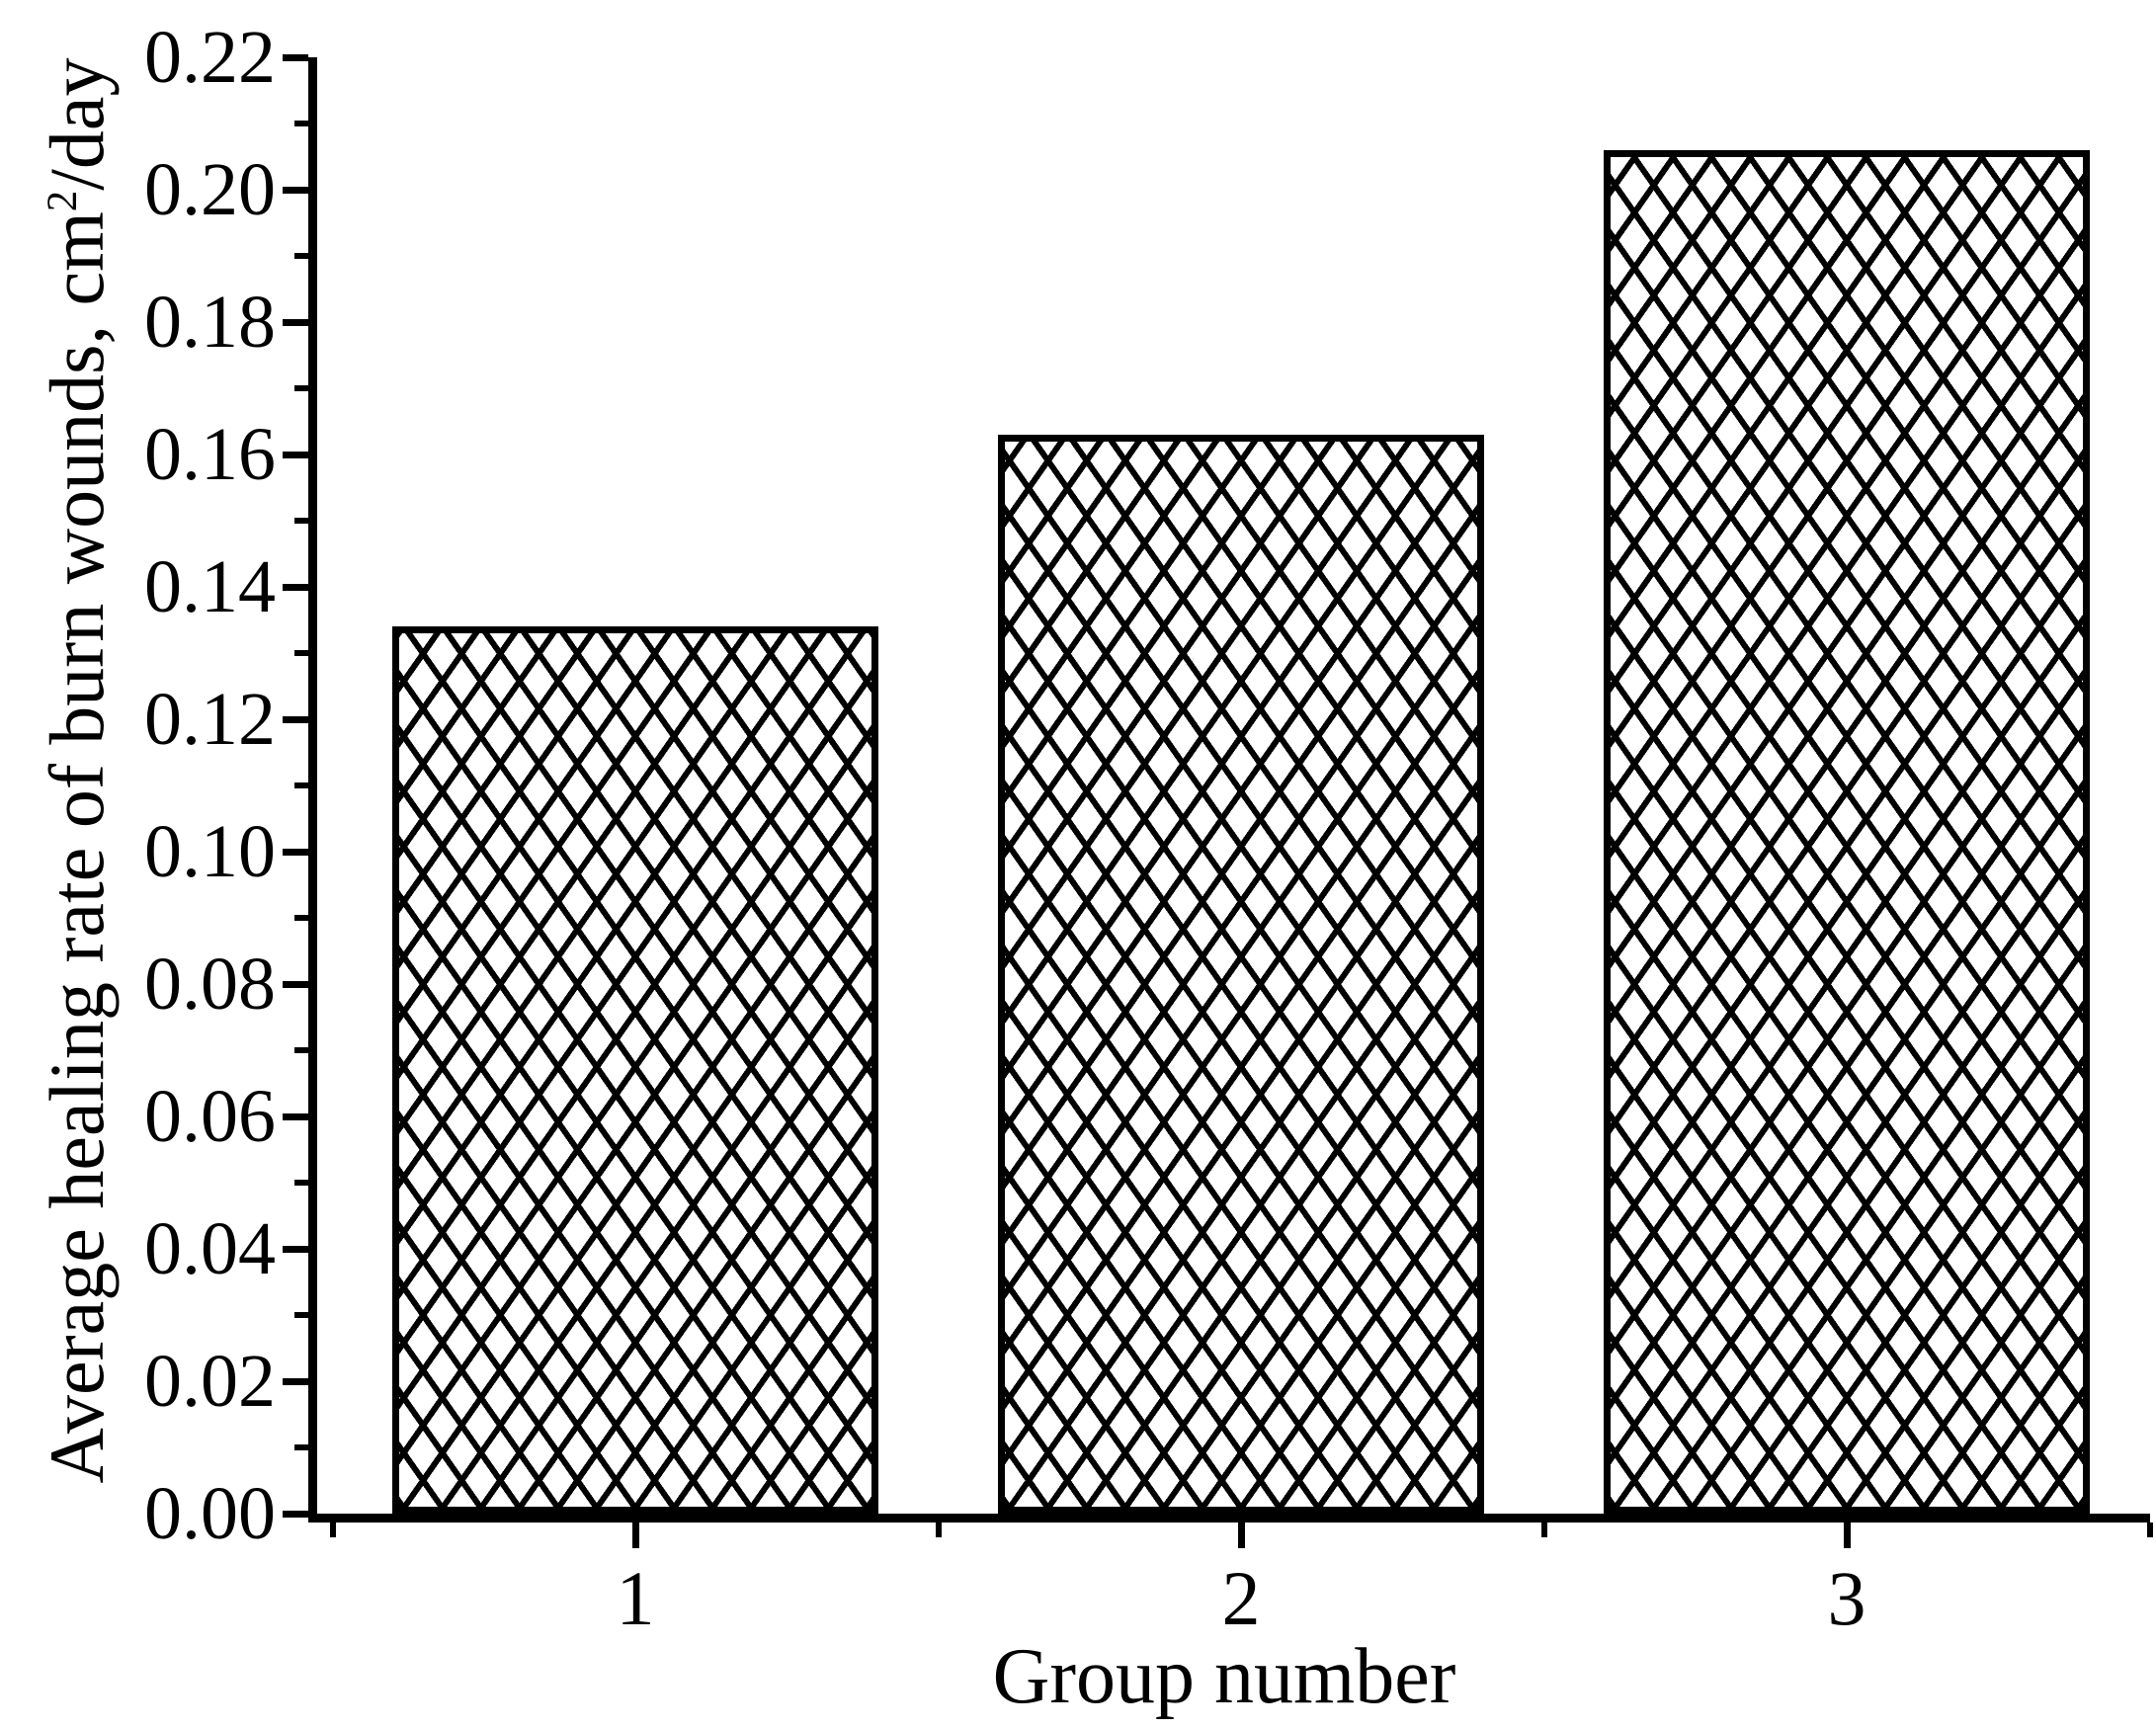  What do you see at coordinates (1847, 1598) in the screenshot?
I see `x-tick-label: 3` at bounding box center [1847, 1598].